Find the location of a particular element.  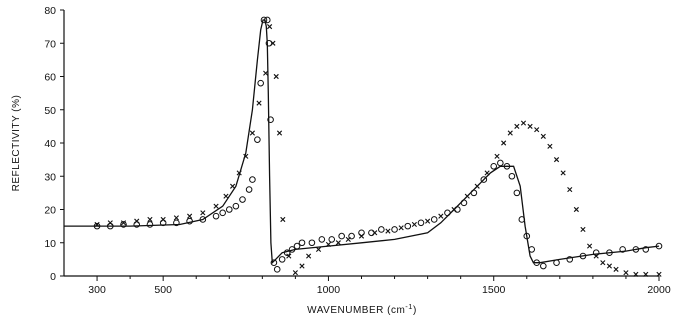

y-tick-label: 30 is located at coordinates (50, 177).